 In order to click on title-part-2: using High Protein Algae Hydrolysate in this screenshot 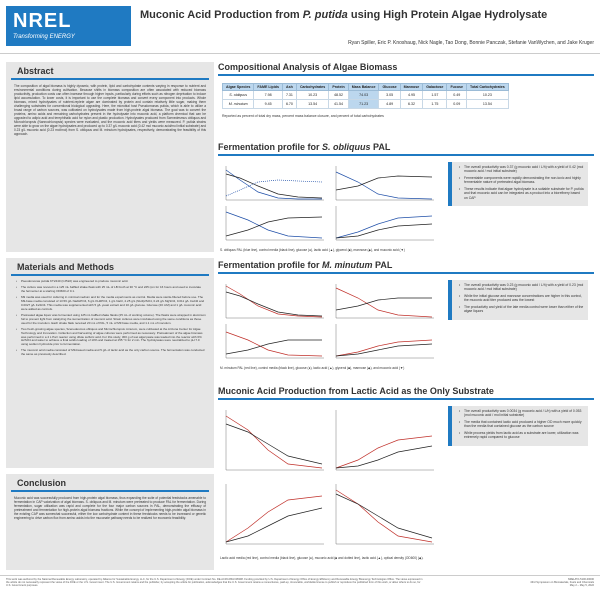, I will do `click(447, 15)`.